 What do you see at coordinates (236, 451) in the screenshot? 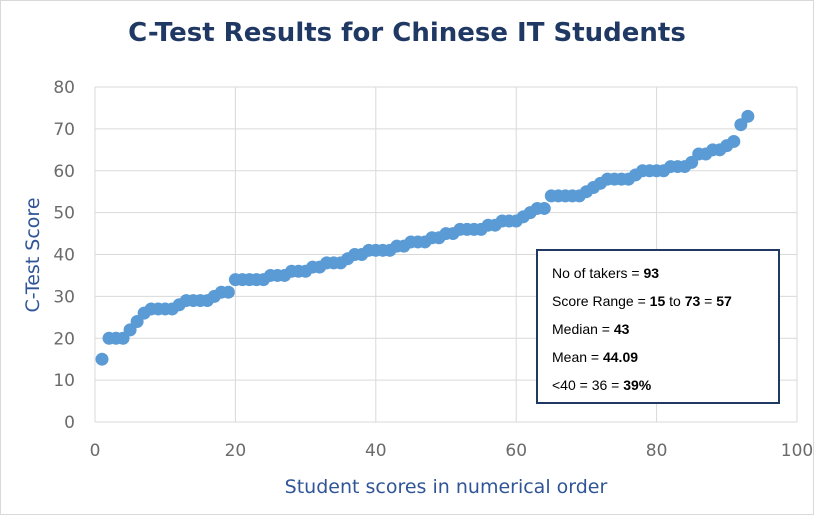
I see `x-tick-label: 20` at bounding box center [236, 451].